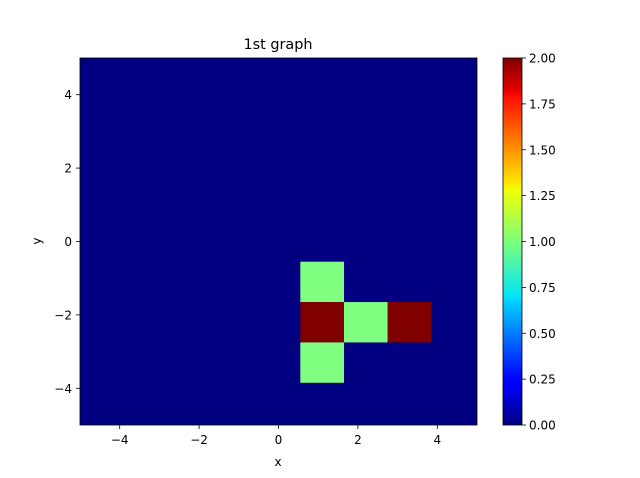  I want to click on colorbar-gradient, so click(512, 241).